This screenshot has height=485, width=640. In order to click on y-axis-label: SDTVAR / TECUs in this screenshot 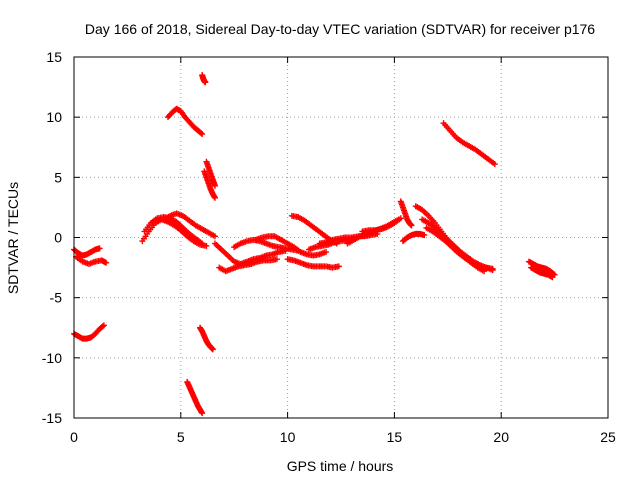, I will do `click(13, 238)`.